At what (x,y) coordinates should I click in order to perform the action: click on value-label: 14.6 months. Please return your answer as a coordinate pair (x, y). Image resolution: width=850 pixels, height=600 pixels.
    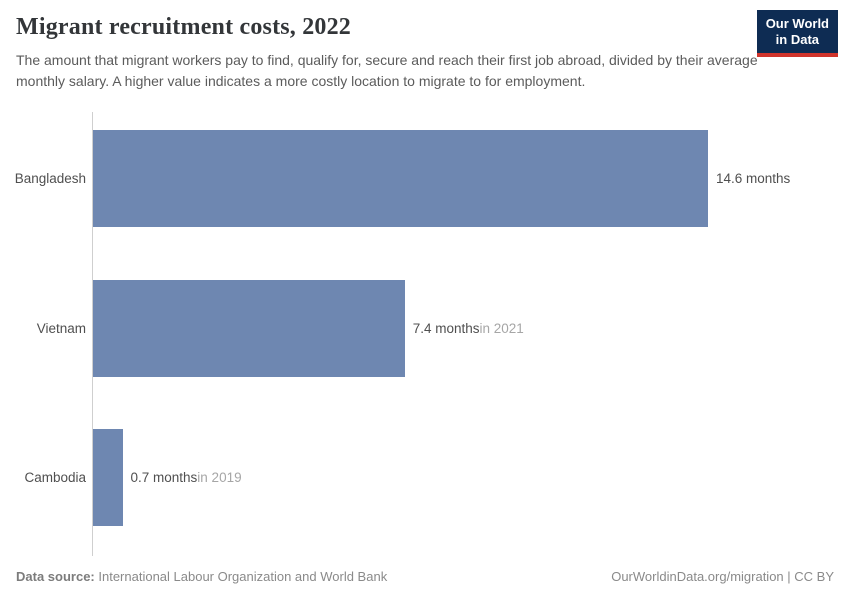
    Looking at the image, I should click on (753, 178).